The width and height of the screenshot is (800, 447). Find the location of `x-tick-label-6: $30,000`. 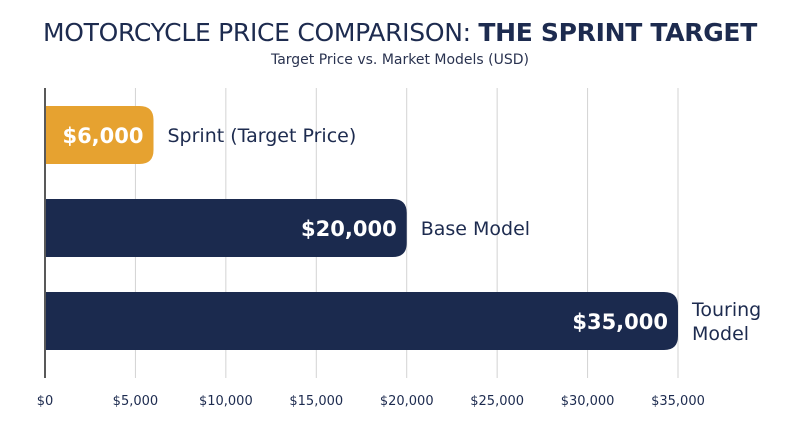

x-tick-label-6: $30,000 is located at coordinates (588, 401).